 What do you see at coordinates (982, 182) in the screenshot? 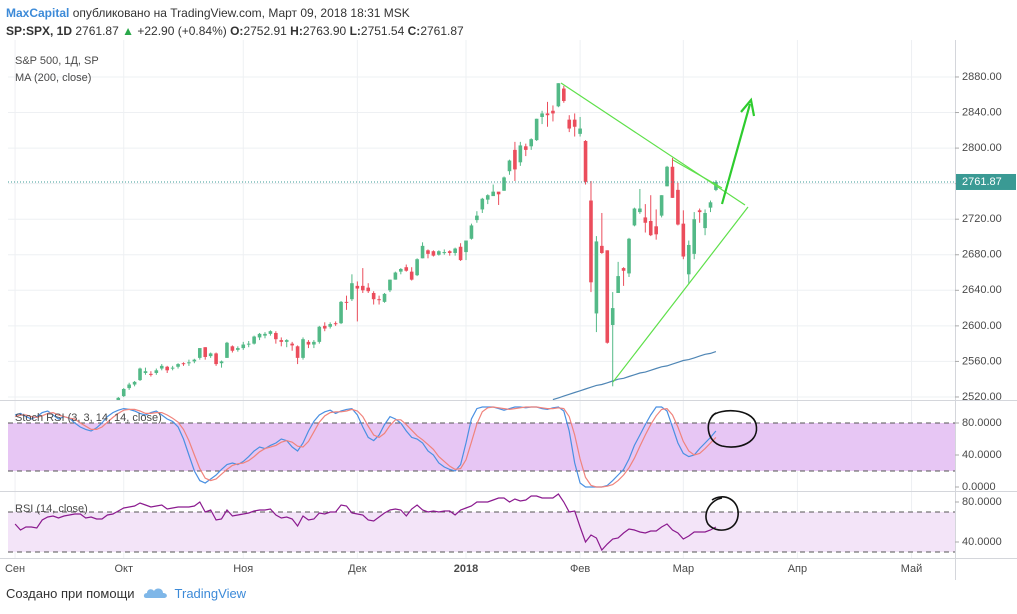
I see `last-price-label: 2761.87` at bounding box center [982, 182].